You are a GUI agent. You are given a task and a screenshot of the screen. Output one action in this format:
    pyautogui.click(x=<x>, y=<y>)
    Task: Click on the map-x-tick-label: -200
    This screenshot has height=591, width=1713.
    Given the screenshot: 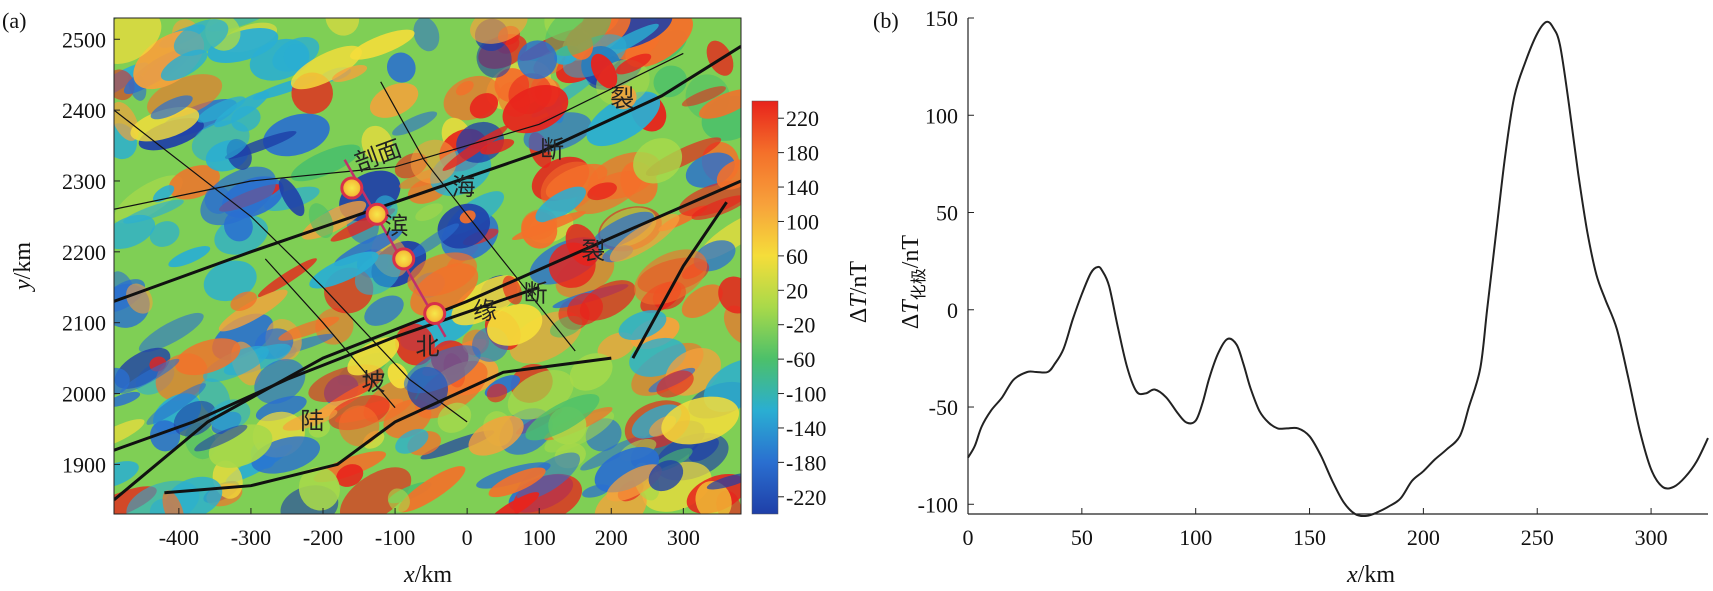 What is the action you would take?
    pyautogui.click(x=323, y=537)
    